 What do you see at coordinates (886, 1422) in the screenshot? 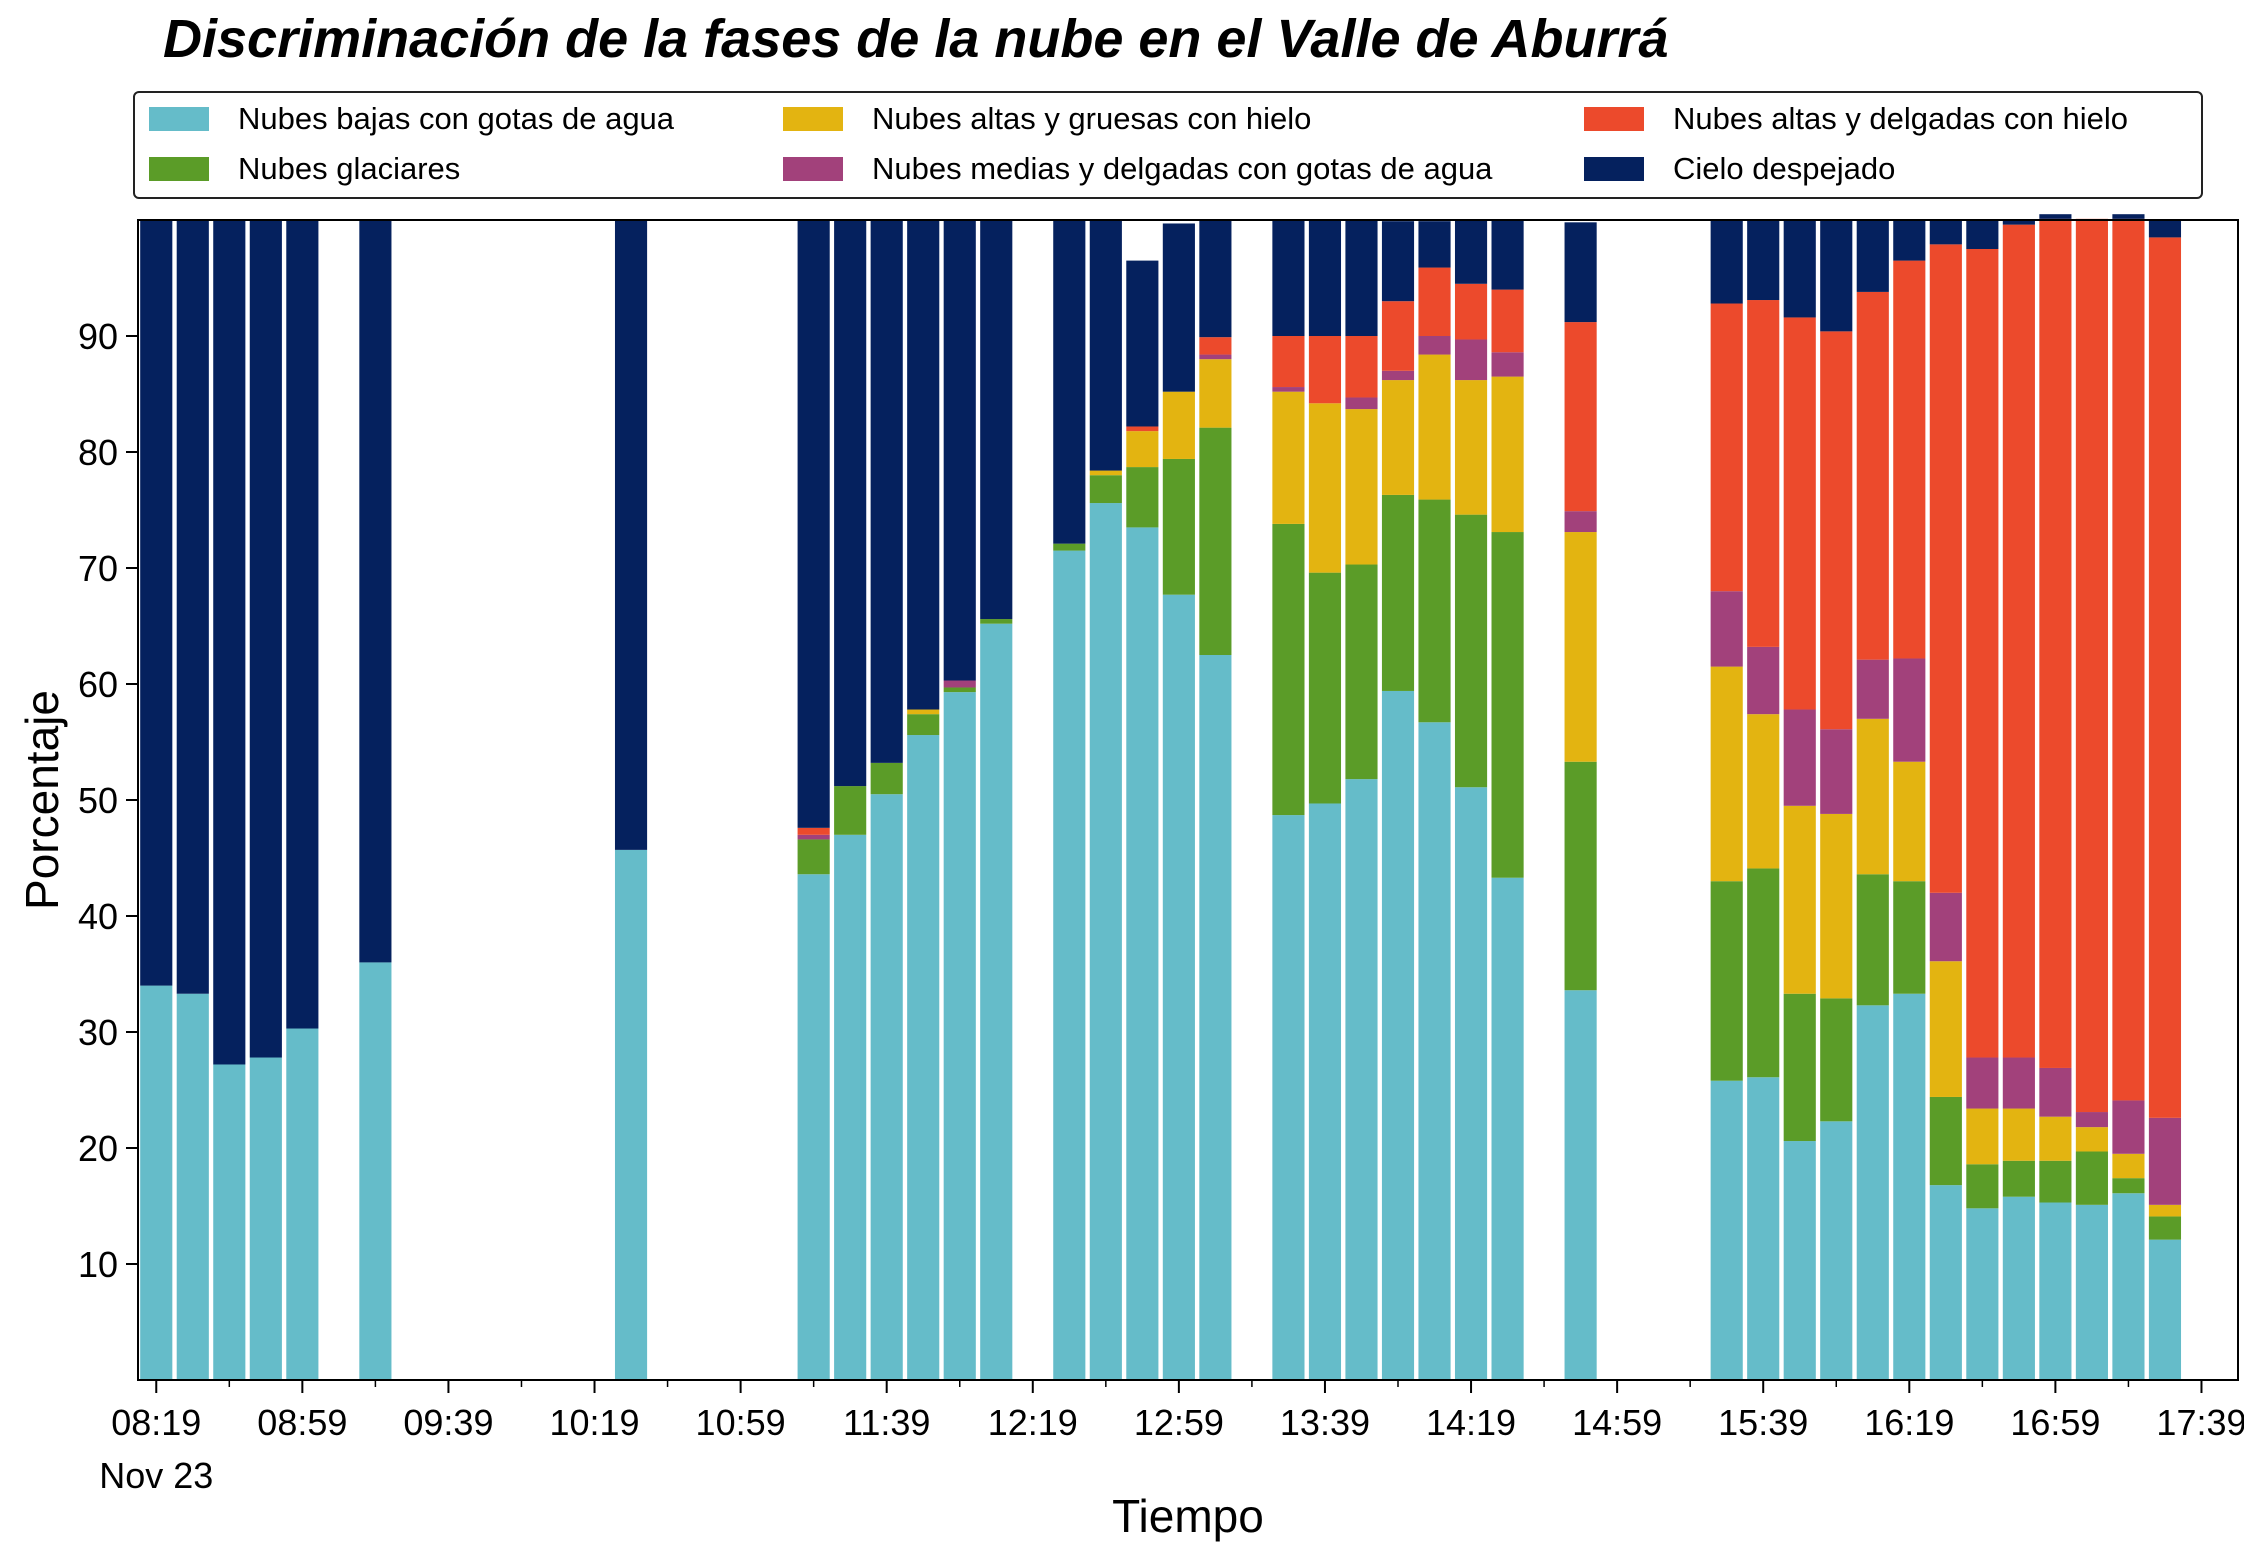
I see `x-tick-label: 11:39` at bounding box center [886, 1422].